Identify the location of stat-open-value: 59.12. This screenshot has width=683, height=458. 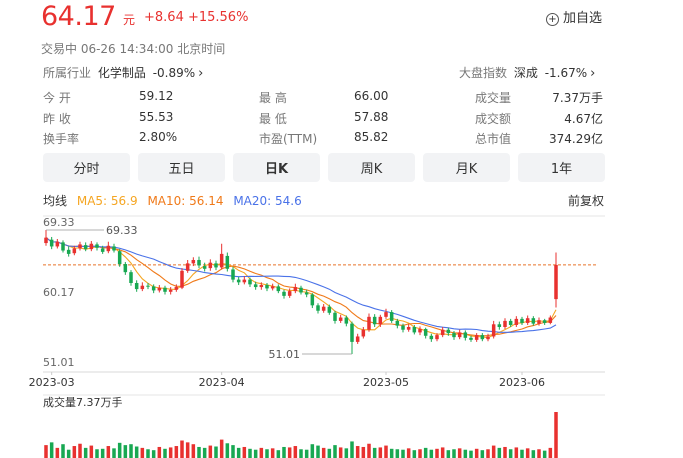
(156, 96).